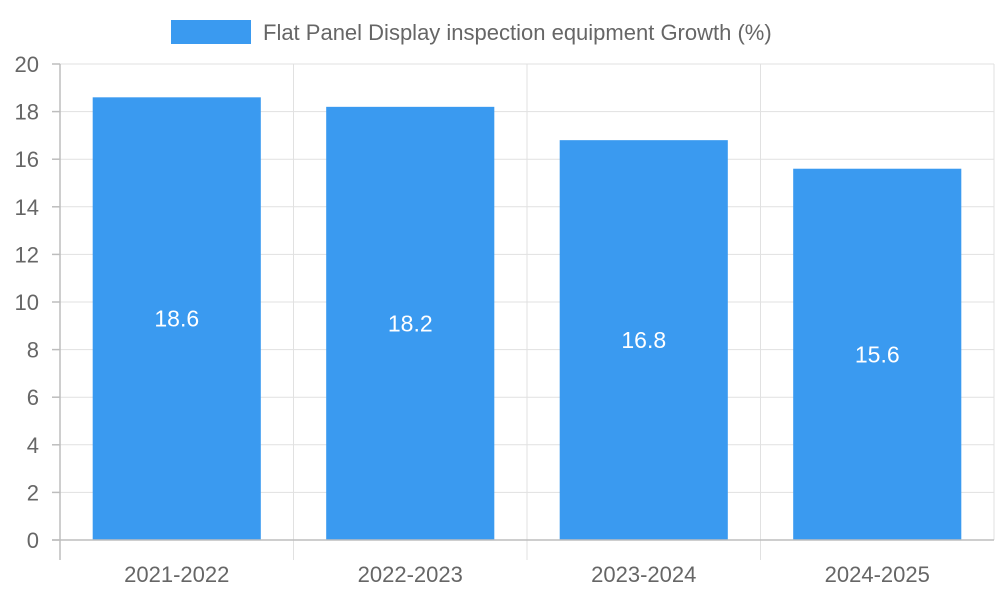 The width and height of the screenshot is (1000, 605). What do you see at coordinates (410, 574) in the screenshot?
I see `x-tick-label: 2022-2023` at bounding box center [410, 574].